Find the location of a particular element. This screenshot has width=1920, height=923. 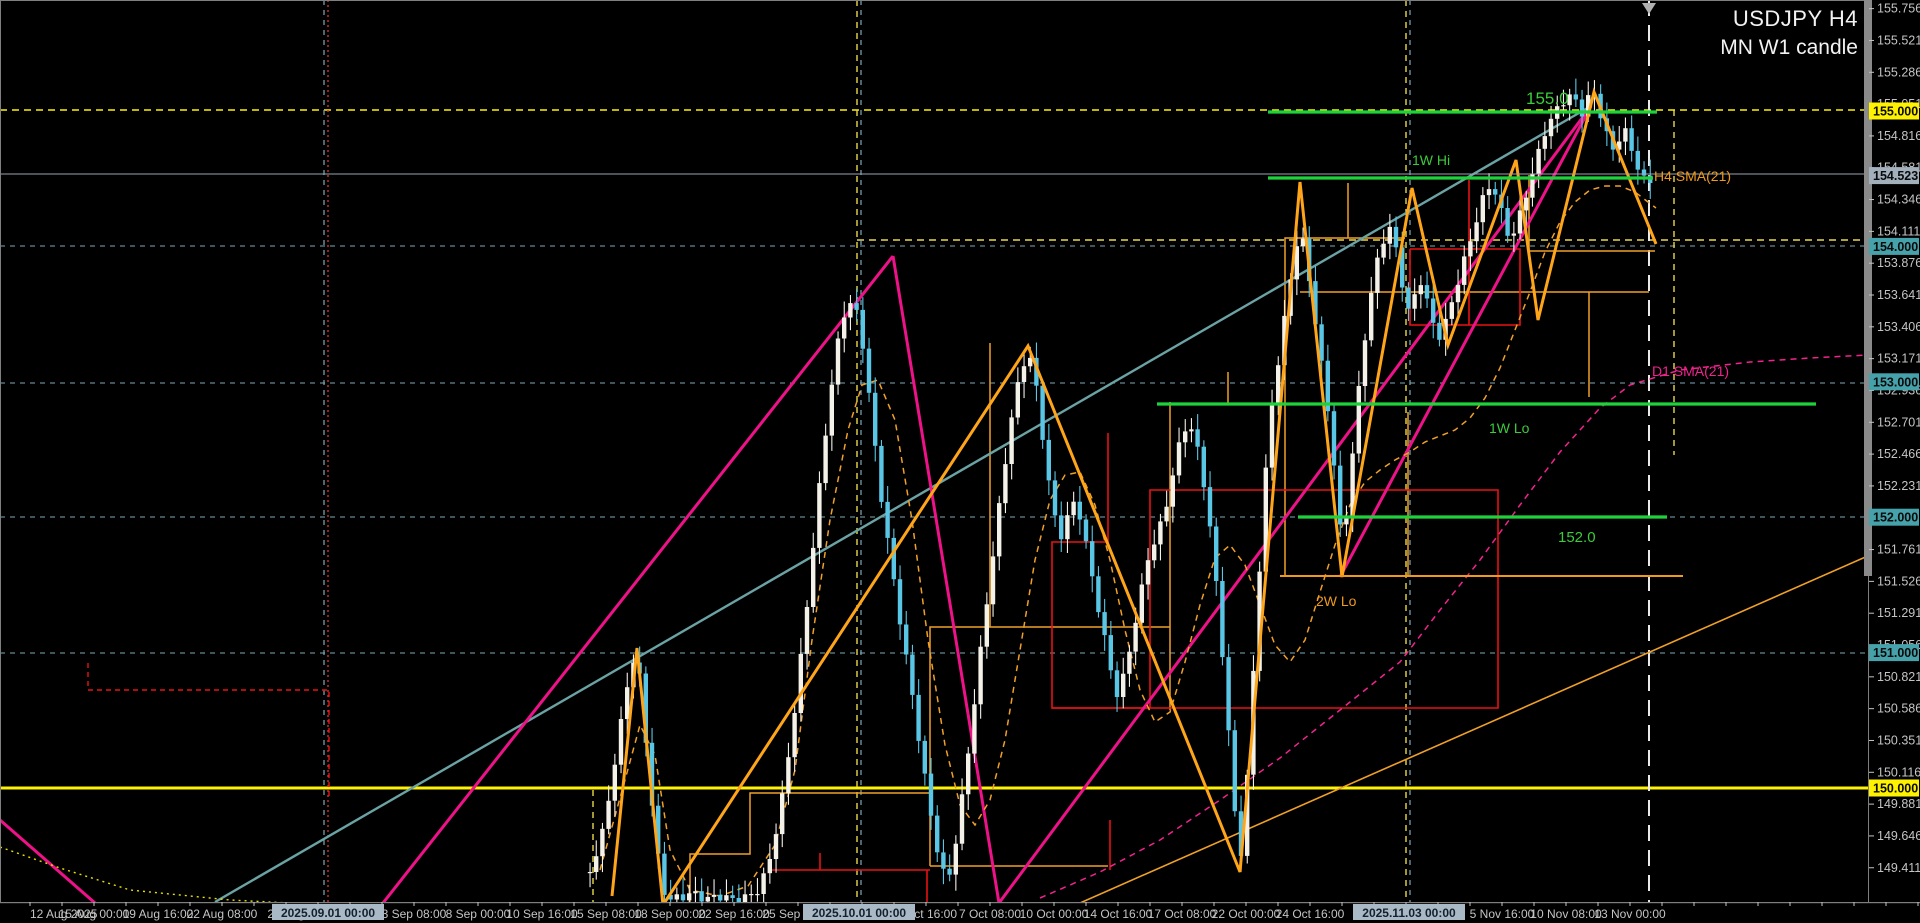

price-axis-label: 155.756 is located at coordinates (1898, 9).